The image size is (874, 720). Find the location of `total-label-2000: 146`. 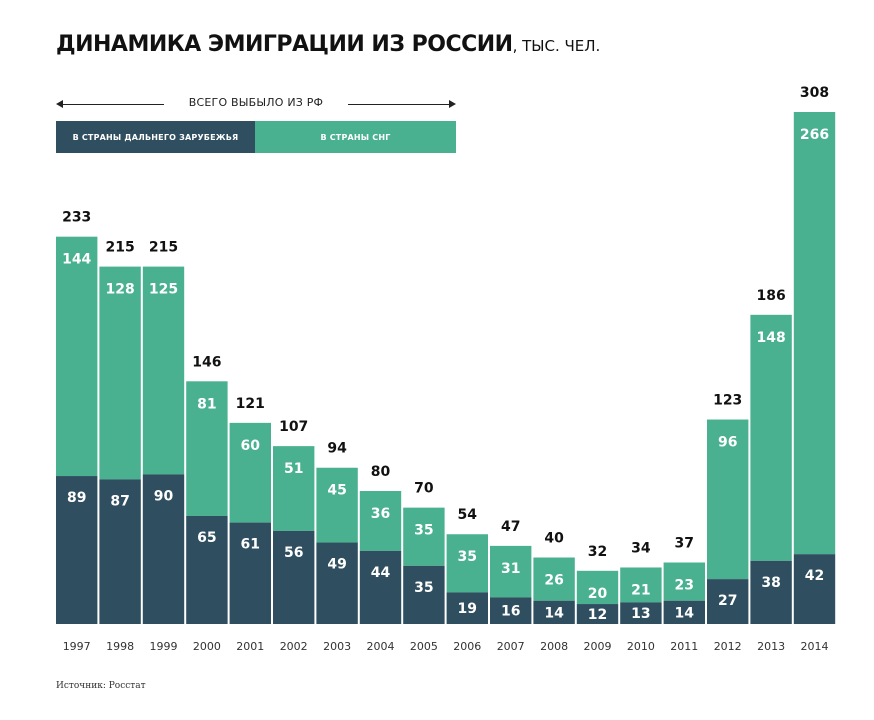

total-label-2000: 146 is located at coordinates (206, 362).